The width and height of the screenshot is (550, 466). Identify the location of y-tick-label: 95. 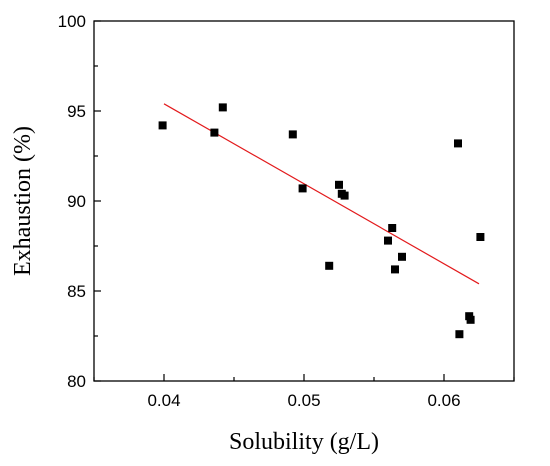
(76, 111).